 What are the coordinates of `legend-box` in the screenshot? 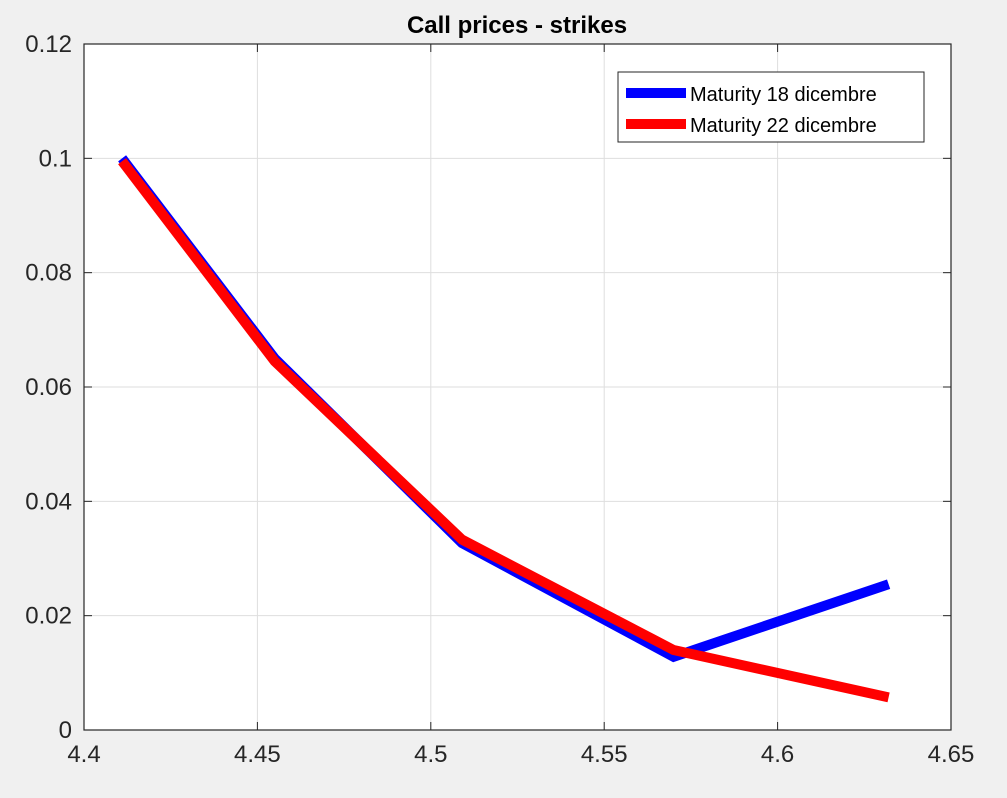 It's located at (771, 107).